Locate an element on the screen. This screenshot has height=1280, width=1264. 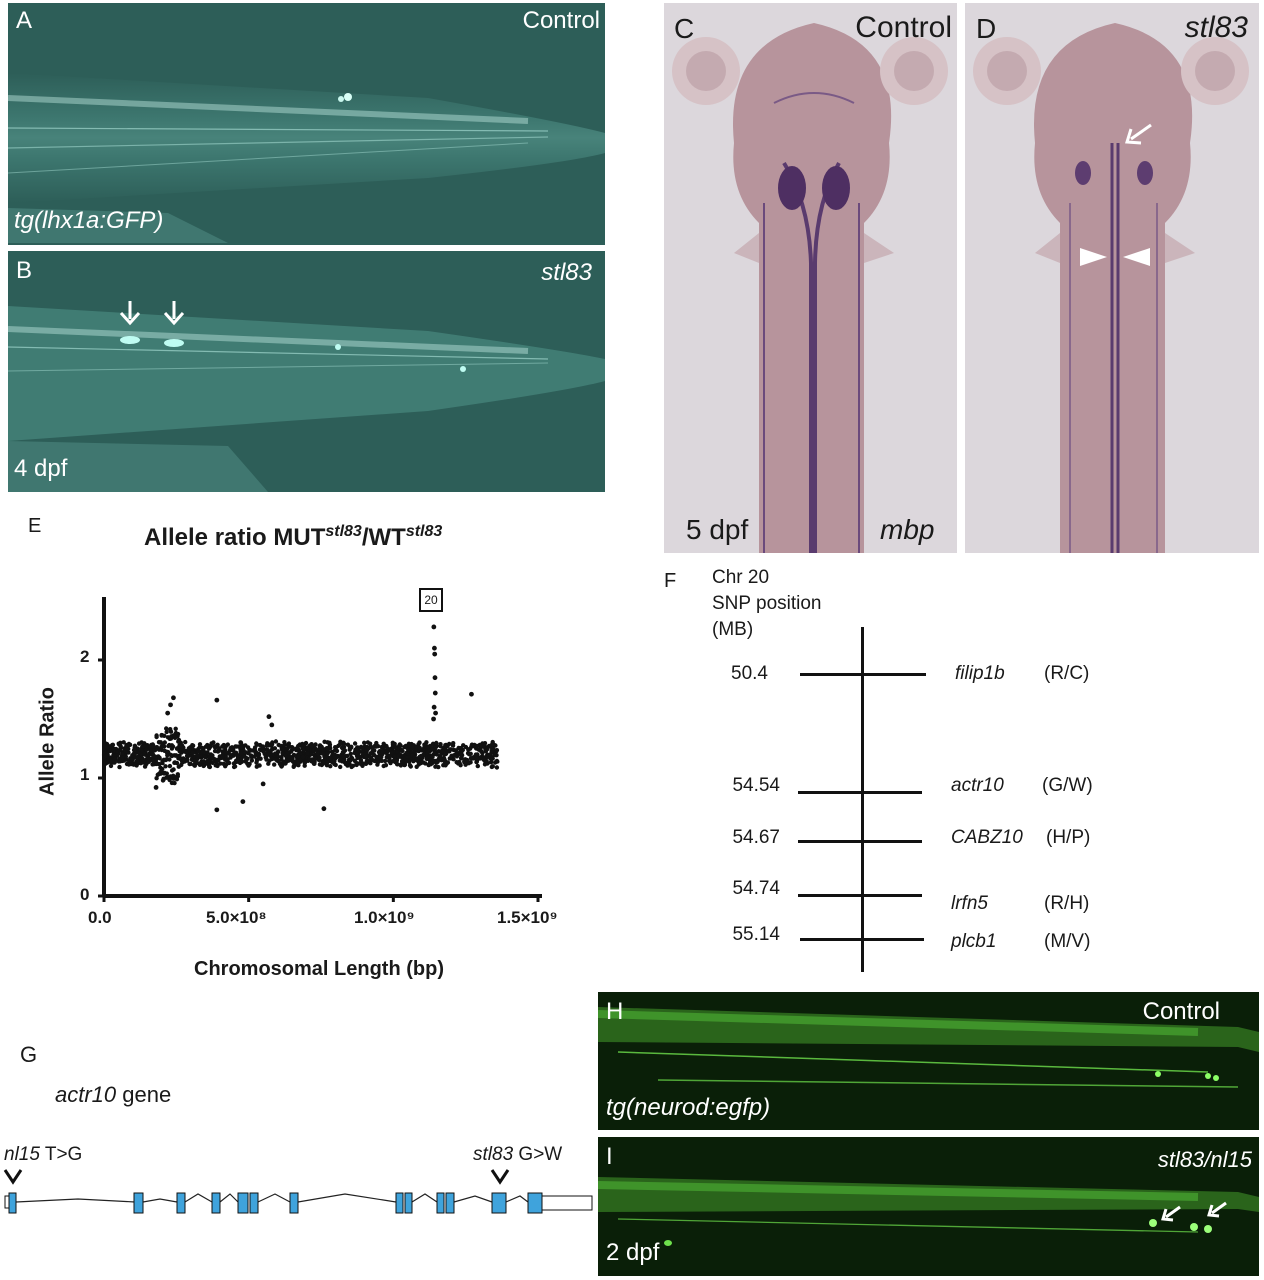
panel-f-header: Chr 20 SNP position (MB) is located at coordinates (767, 604).